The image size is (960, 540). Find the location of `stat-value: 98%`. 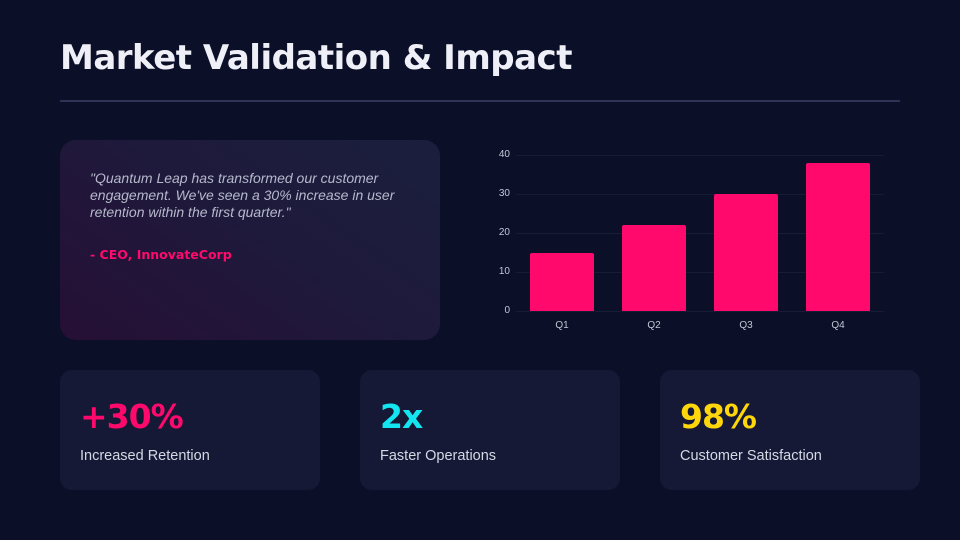

stat-value: 98% is located at coordinates (718, 416).